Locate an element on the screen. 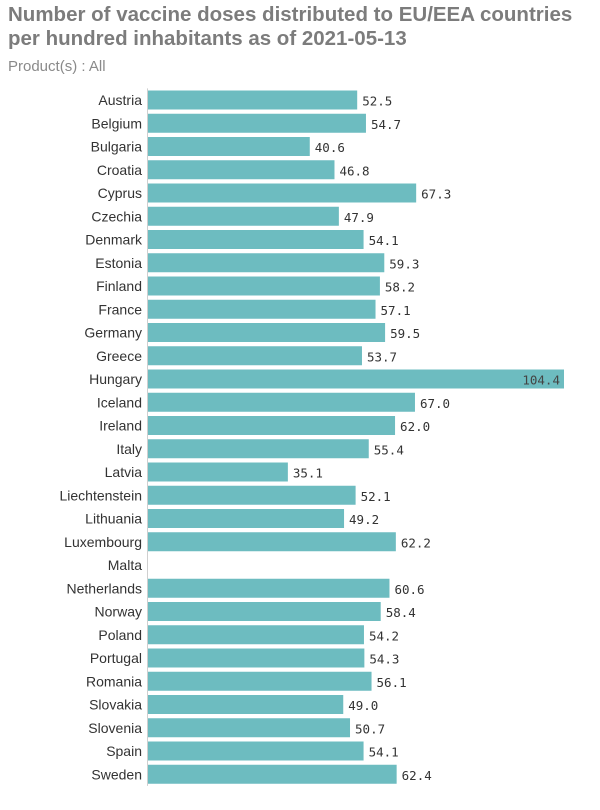 This screenshot has width=600, height=810. bar-netherlands is located at coordinates (269, 588).